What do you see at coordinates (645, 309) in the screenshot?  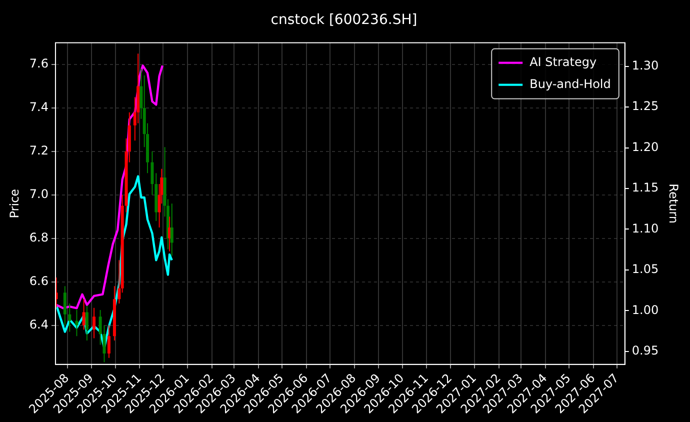 I see `y2-tick-label: 1.00` at bounding box center [645, 309].